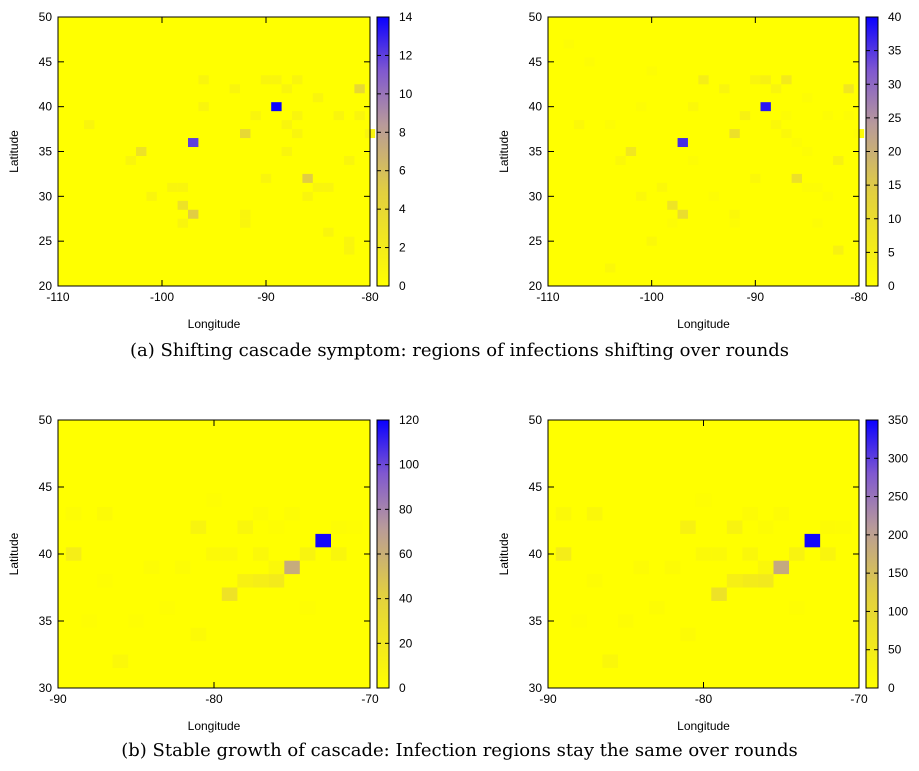  Describe the element at coordinates (536, 621) in the screenshot. I see `y-tick-label: 35` at that location.